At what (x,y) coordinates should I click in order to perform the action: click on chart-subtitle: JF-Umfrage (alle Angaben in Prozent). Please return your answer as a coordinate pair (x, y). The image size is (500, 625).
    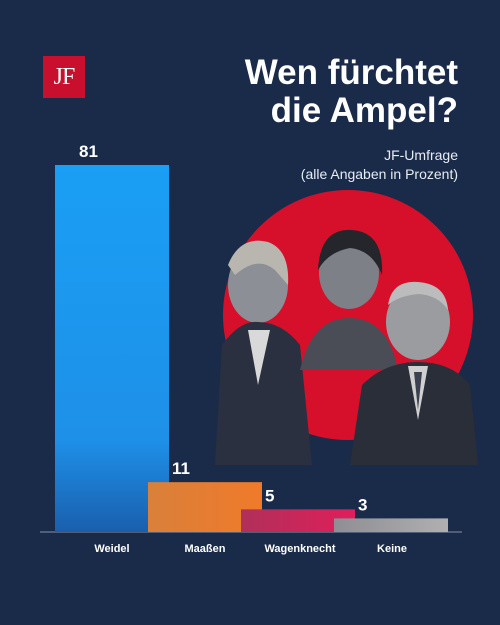
    Looking at the image, I should click on (333, 165).